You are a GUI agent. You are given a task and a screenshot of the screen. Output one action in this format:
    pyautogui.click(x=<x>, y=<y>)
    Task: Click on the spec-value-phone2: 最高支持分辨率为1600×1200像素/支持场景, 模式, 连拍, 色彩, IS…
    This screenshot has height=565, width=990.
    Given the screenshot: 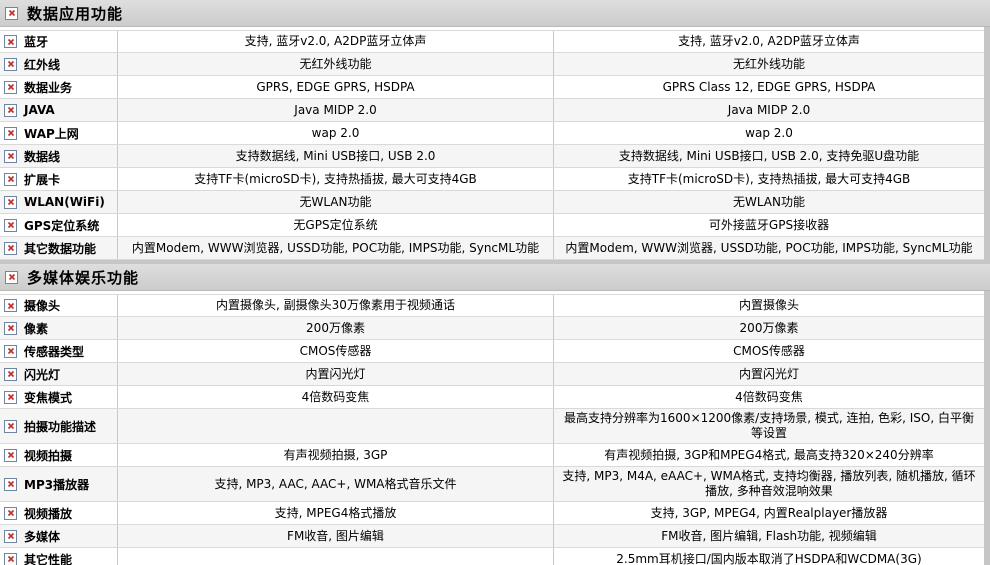 What is the action you would take?
    pyautogui.click(x=769, y=425)
    